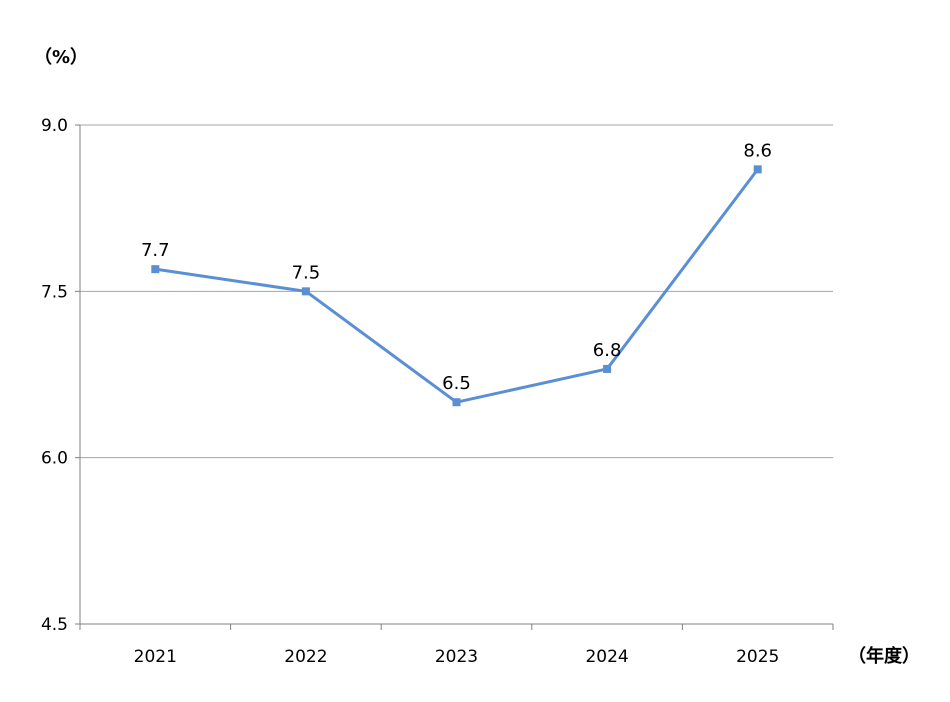  I want to click on y-tick-label: 6.0, so click(54, 459).